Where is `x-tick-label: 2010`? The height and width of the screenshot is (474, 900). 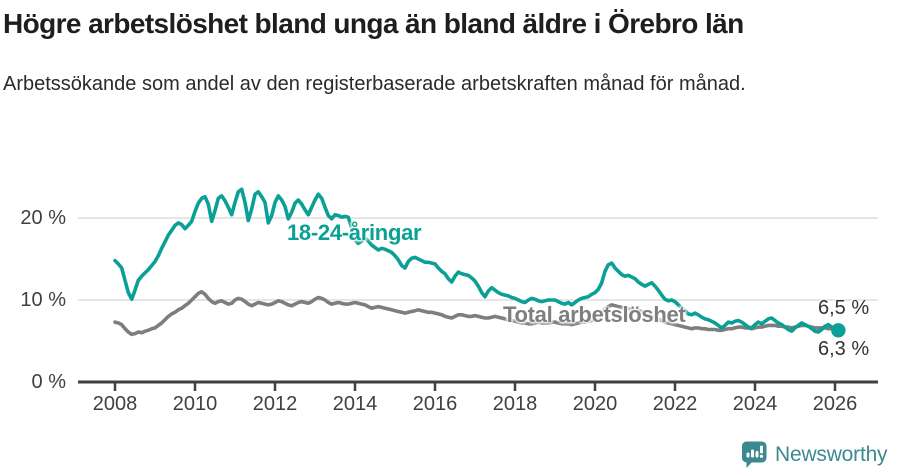
x-tick-label: 2010 is located at coordinates (195, 404).